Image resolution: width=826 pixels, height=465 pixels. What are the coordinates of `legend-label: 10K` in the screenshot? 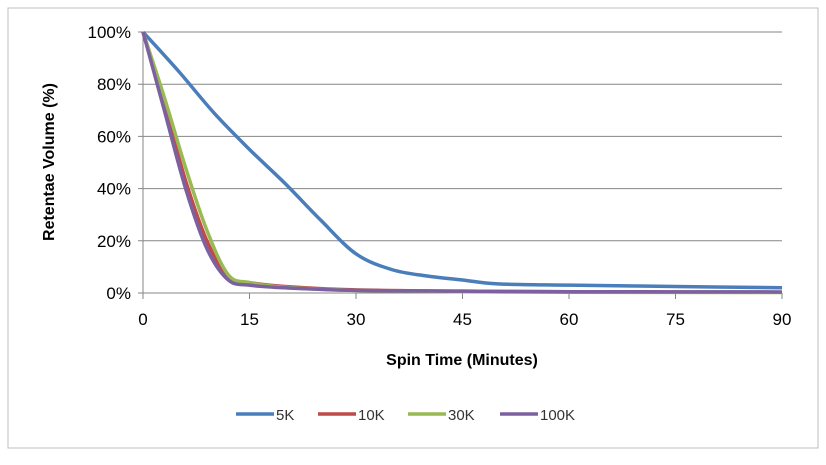 It's located at (371, 415).